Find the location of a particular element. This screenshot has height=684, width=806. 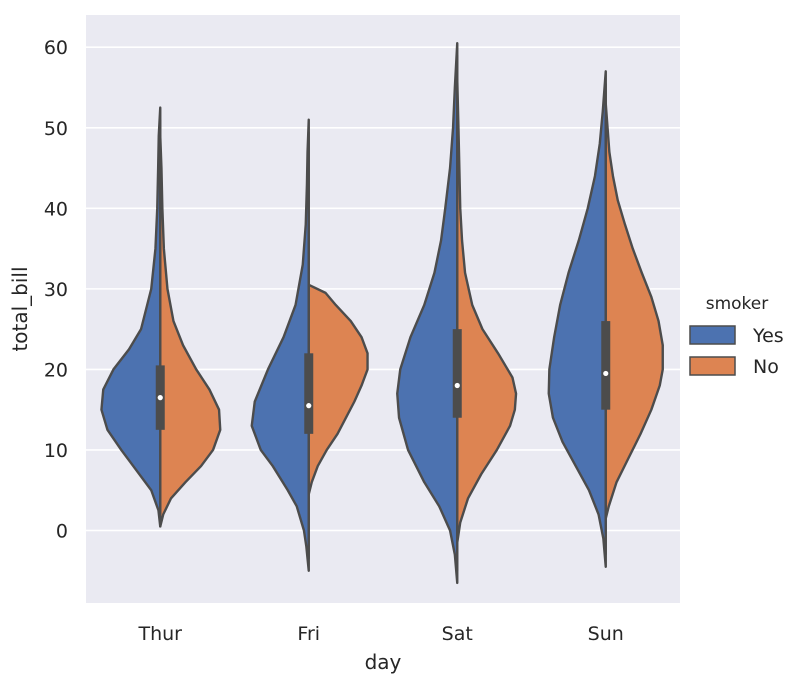

legend-swatch-no is located at coordinates (712, 366).